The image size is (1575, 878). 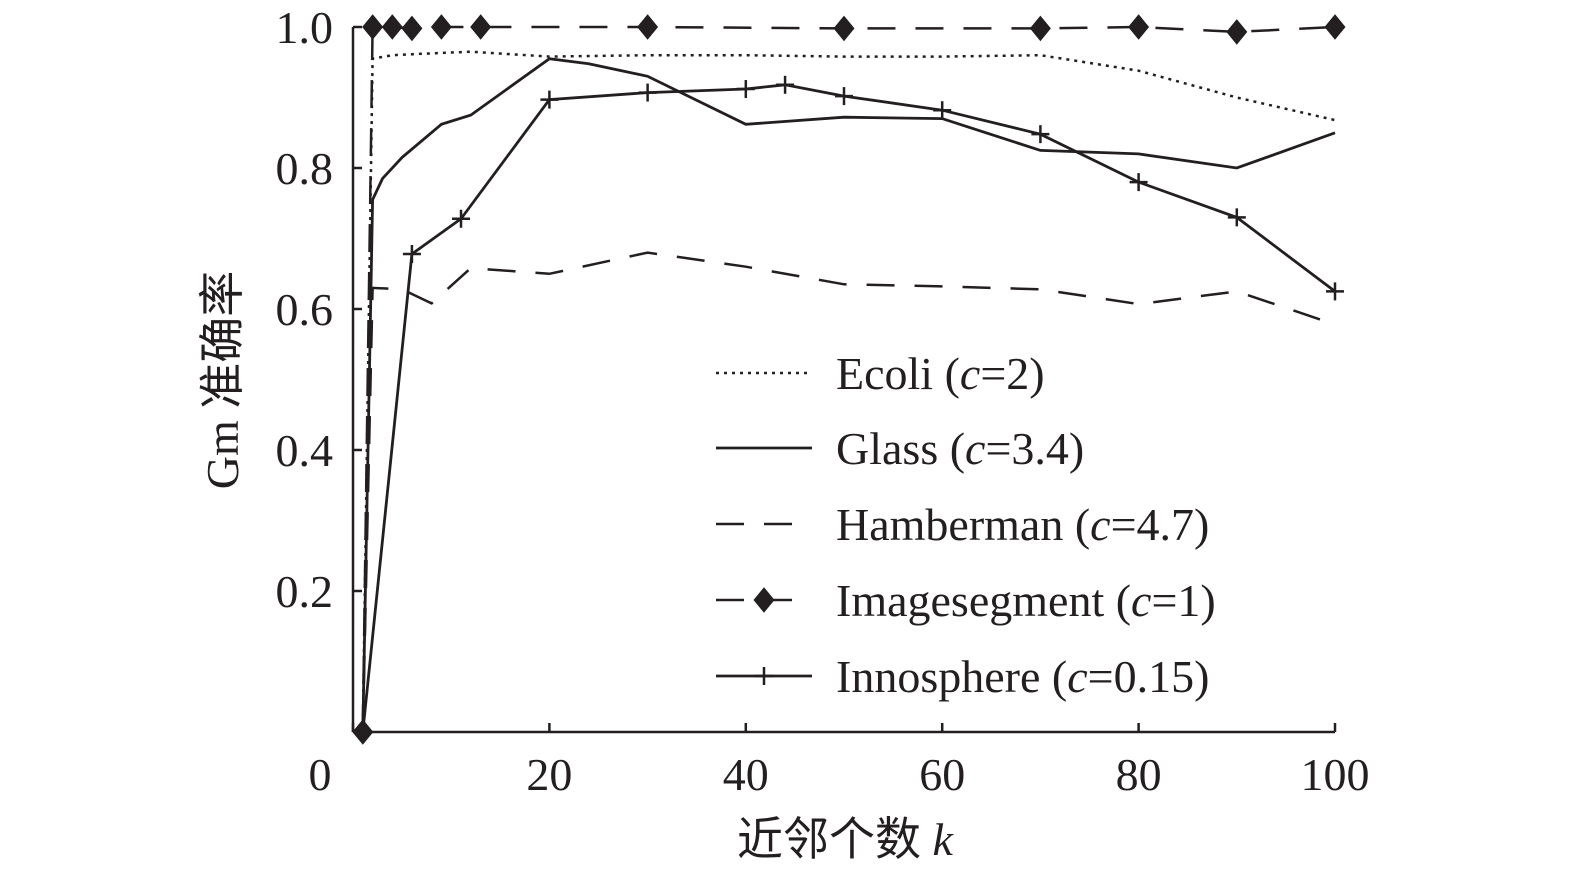 What do you see at coordinates (970, 373) in the screenshot?
I see `legend-item-ecoli-param: c` at bounding box center [970, 373].